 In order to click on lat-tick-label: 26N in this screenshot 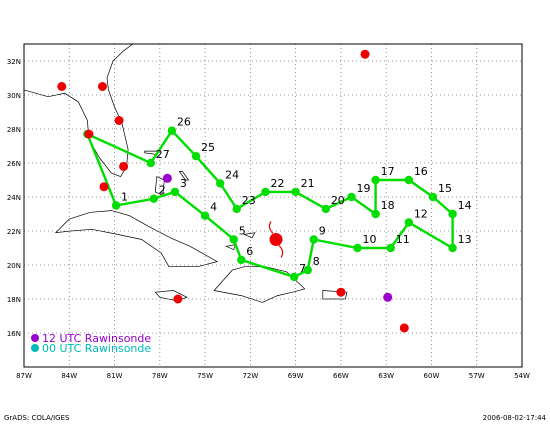, I will do `click(14, 164)`.